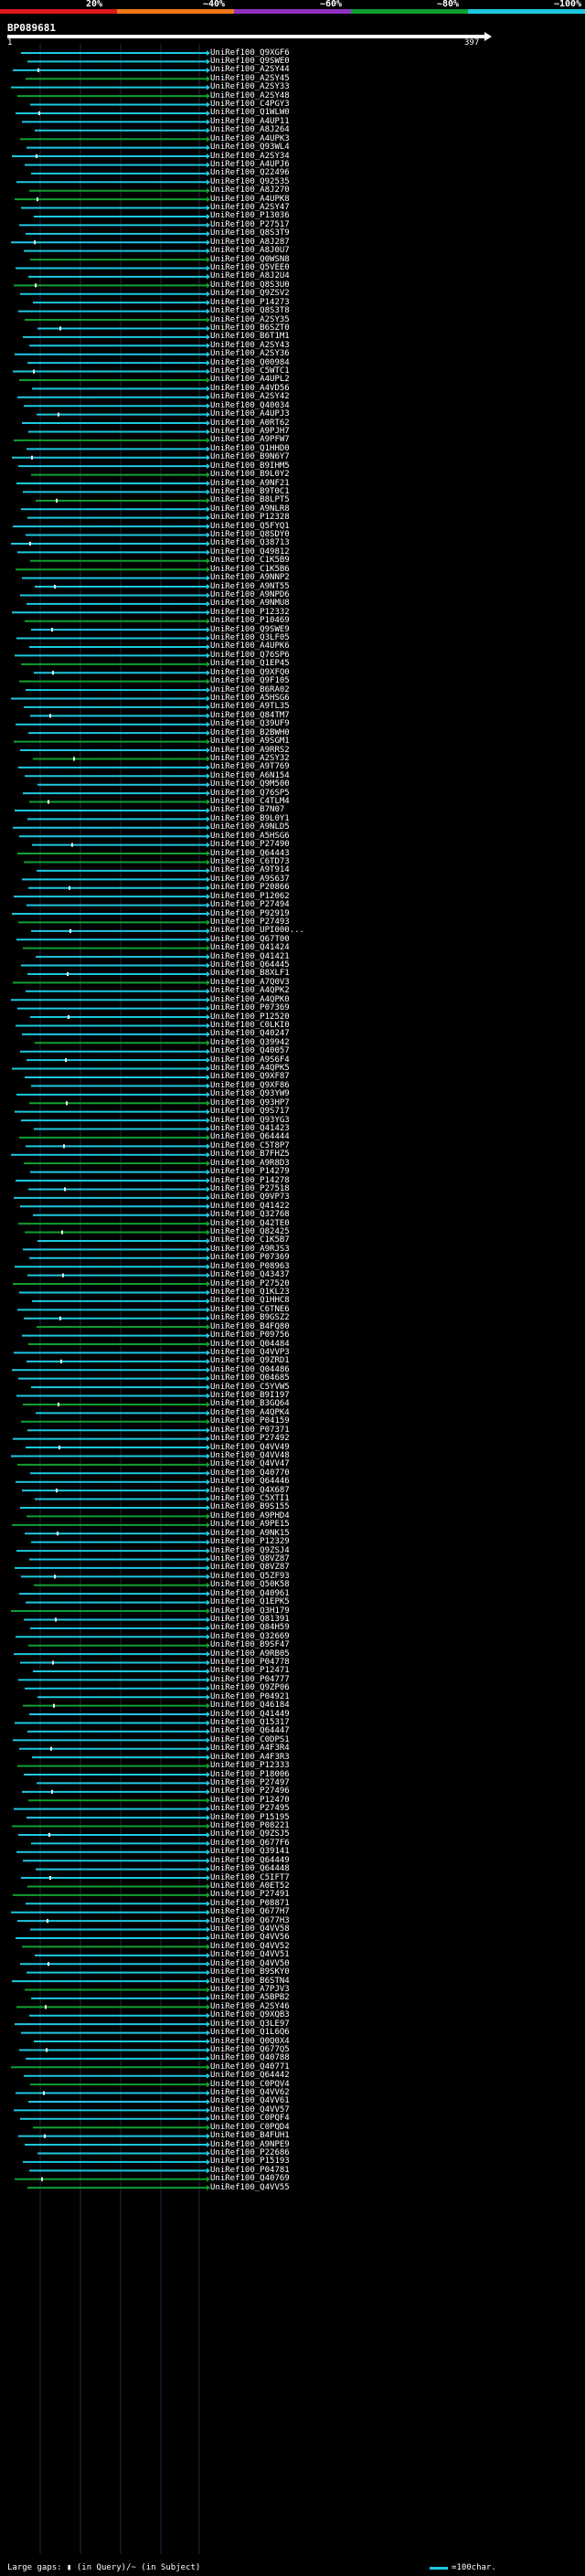 This screenshot has width=585, height=2576. What do you see at coordinates (250, 655) in the screenshot?
I see `hit-label: UniRef100_Q76SP6` at bounding box center [250, 655].